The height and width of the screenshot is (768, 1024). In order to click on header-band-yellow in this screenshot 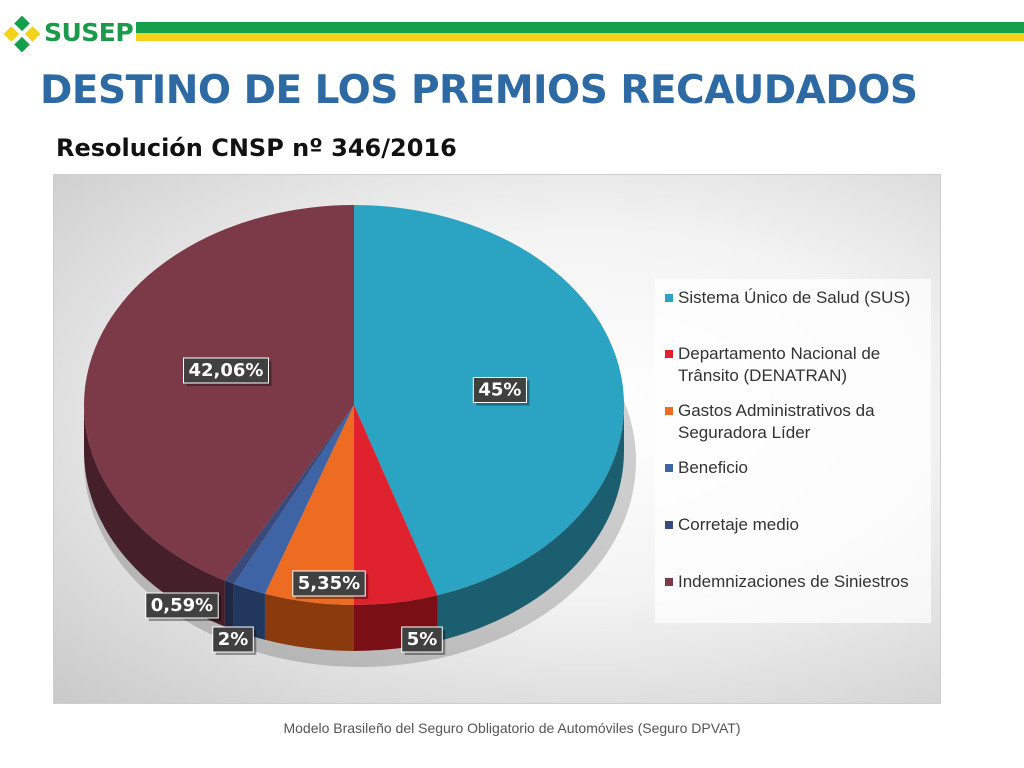, I will do `click(580, 37)`.